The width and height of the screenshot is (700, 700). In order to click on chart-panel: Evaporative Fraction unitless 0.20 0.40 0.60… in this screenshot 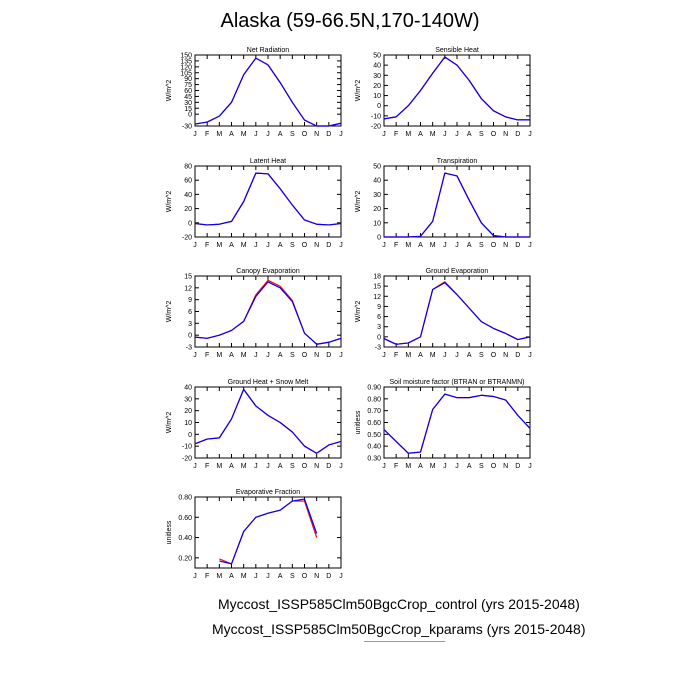, I will do `click(254, 534)`.